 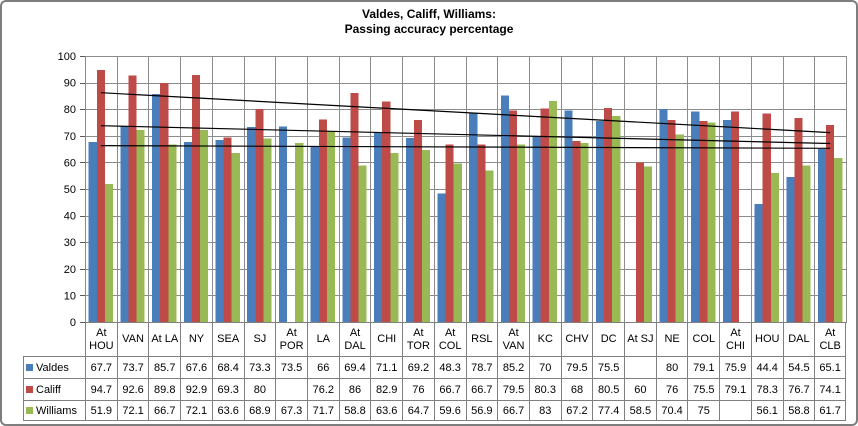 What do you see at coordinates (830, 389) in the screenshot?
I see `value-cell: 74.1` at bounding box center [830, 389].